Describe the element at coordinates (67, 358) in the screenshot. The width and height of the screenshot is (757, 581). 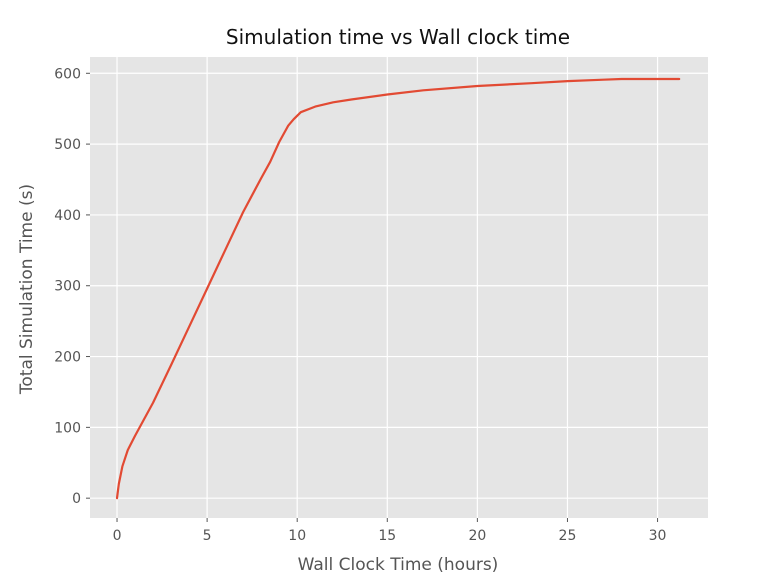
I see `y-tick-label: 200` at that location.